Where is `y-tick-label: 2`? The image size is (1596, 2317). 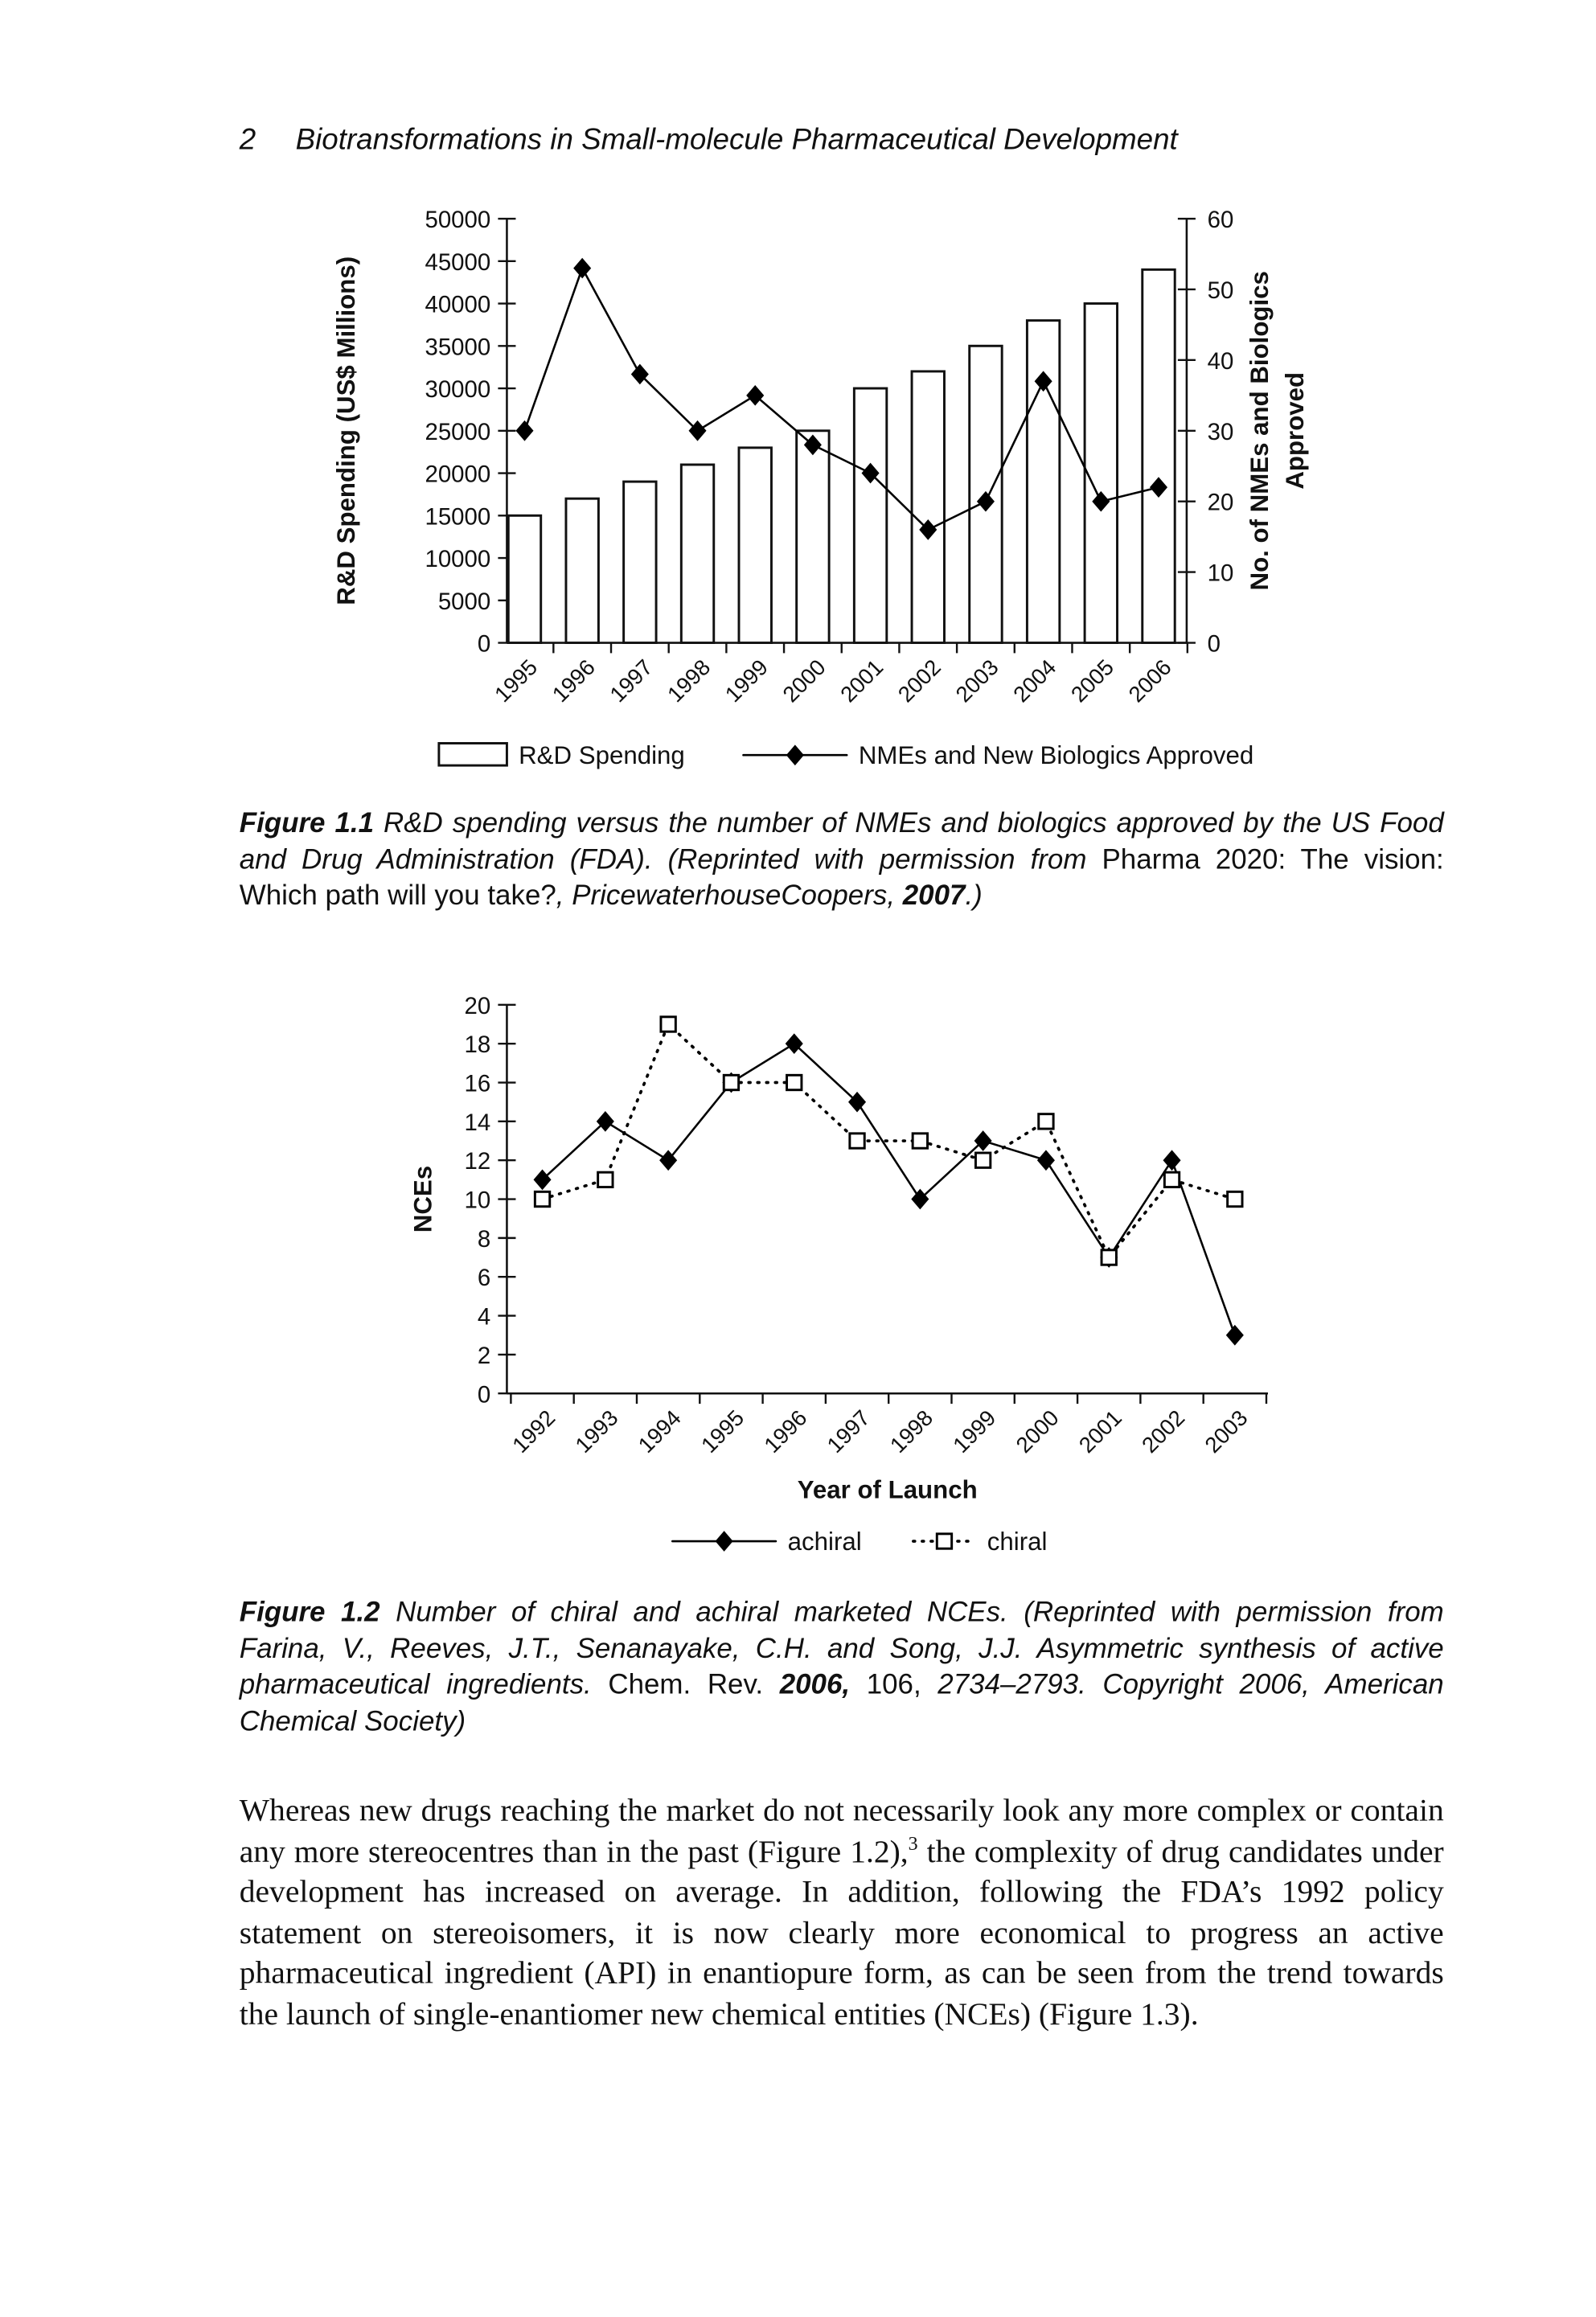
y-tick-label: 2 is located at coordinates (484, 1356).